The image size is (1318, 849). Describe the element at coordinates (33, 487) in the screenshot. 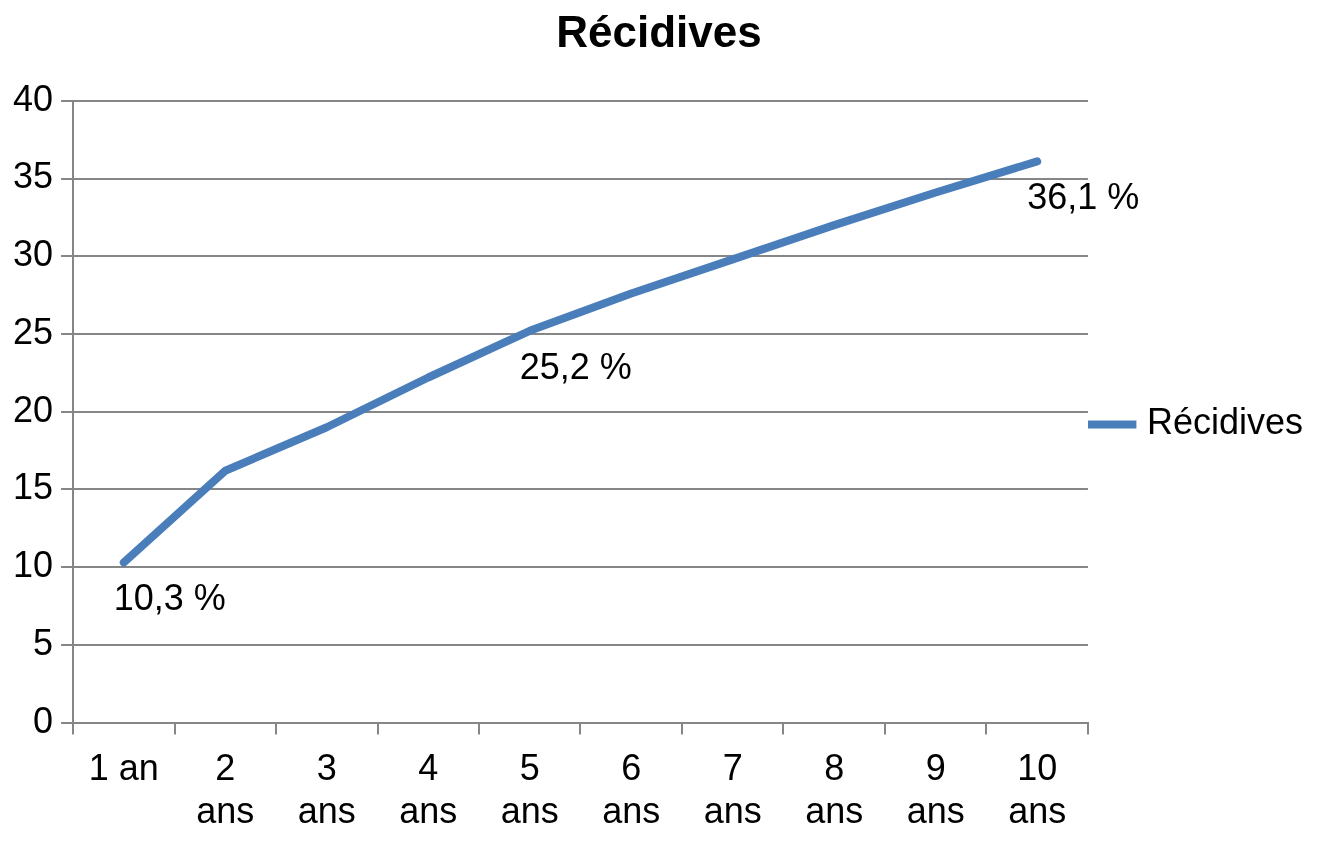

I see `y-tick-label: 15` at that location.